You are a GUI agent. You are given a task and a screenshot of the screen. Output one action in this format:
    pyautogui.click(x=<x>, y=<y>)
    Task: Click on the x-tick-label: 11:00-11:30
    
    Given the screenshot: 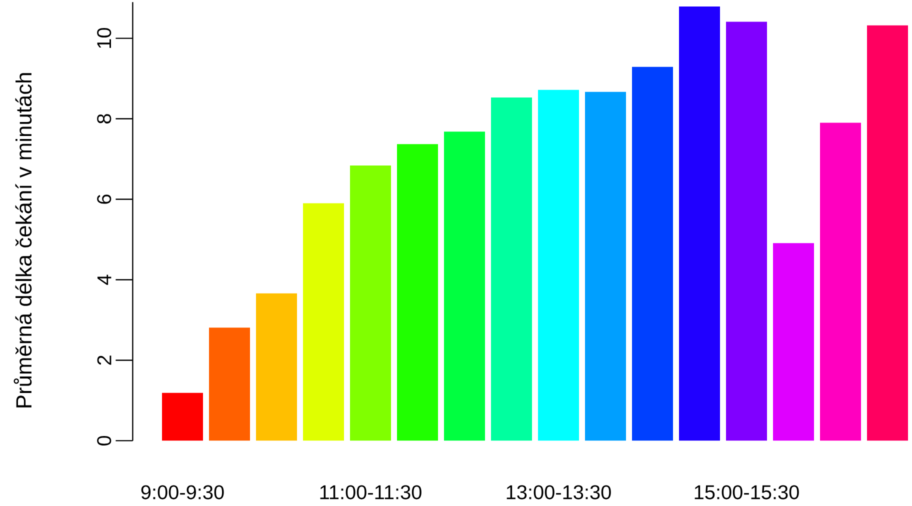 What is the action you would take?
    pyautogui.click(x=371, y=492)
    